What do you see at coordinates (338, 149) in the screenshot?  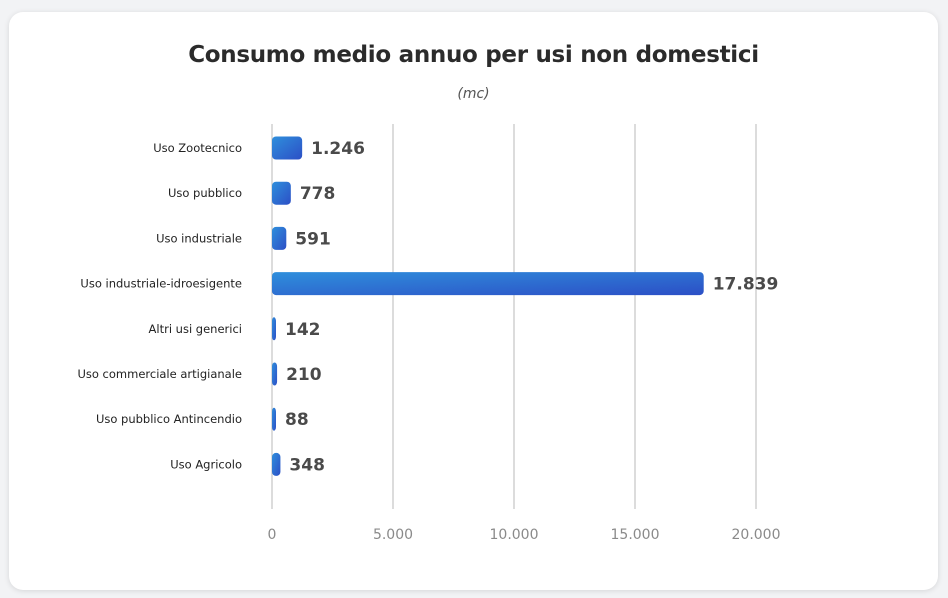 I see `value-label: 1.246` at bounding box center [338, 149].